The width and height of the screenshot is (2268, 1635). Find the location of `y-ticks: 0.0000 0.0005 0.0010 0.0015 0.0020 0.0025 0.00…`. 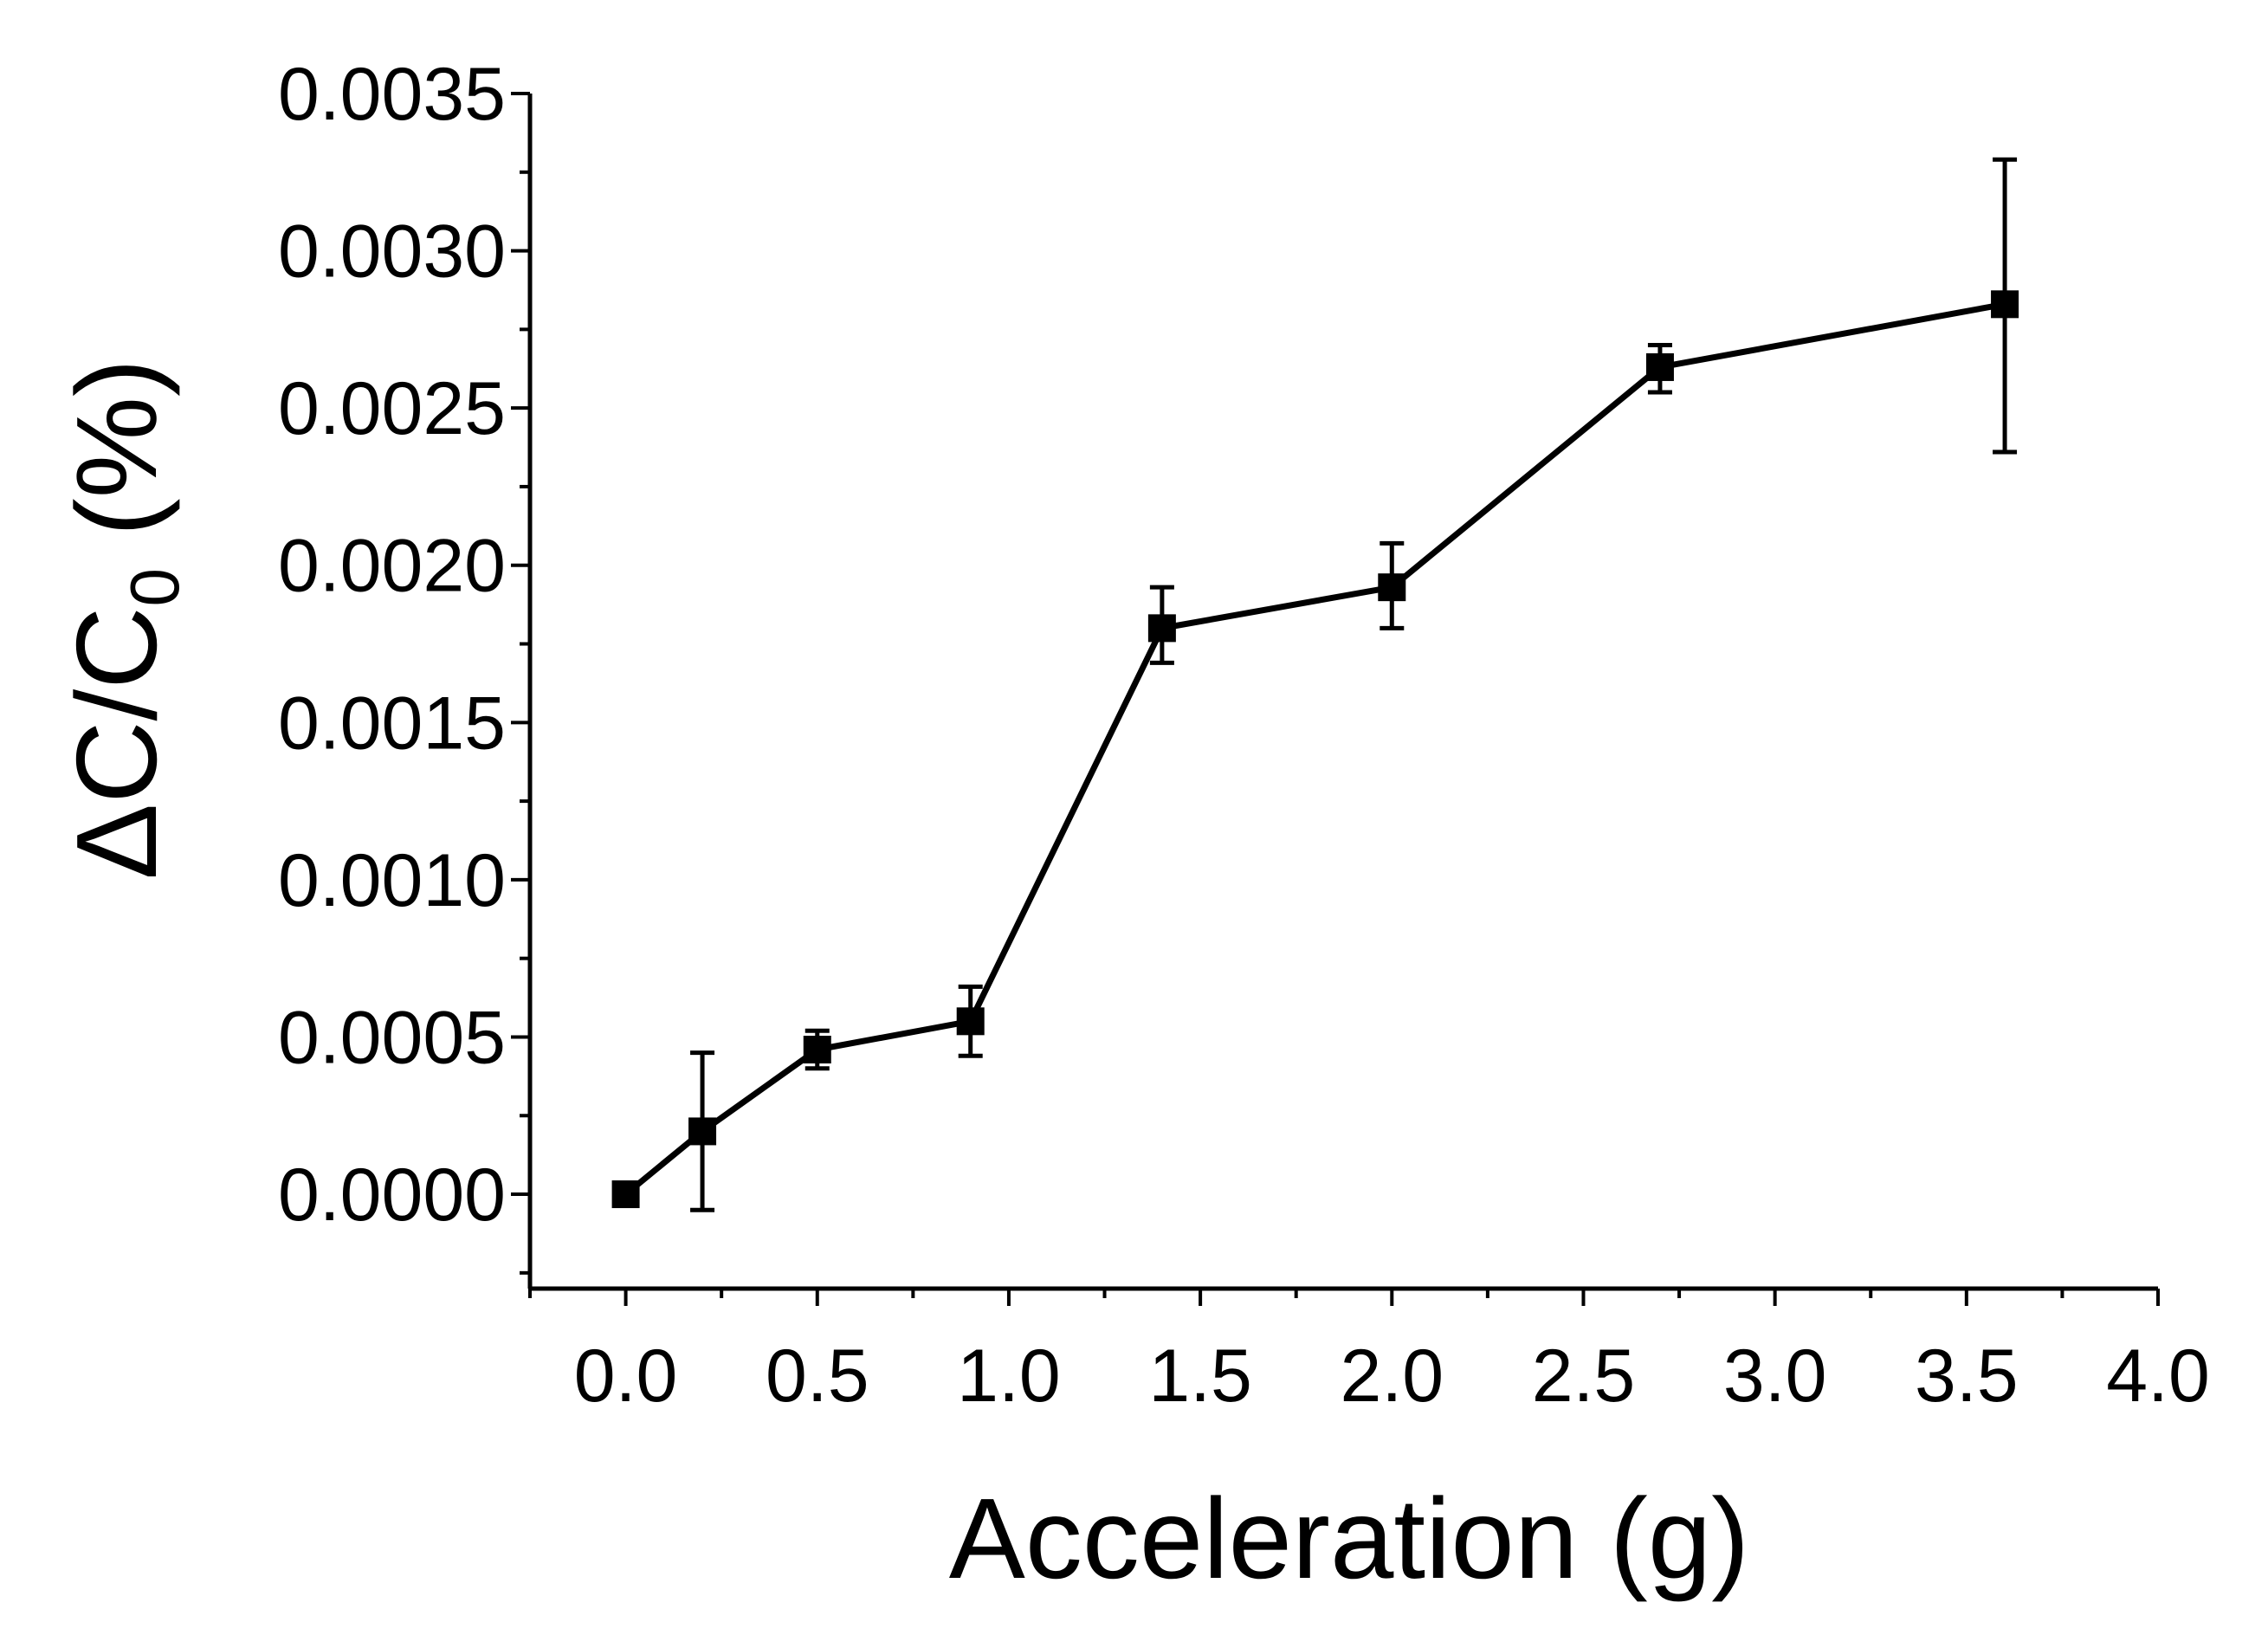

y-ticks: 0.0000 0.0005 0.0010 0.0015 0.0020 0.0025 0.00… is located at coordinates (404, 664).